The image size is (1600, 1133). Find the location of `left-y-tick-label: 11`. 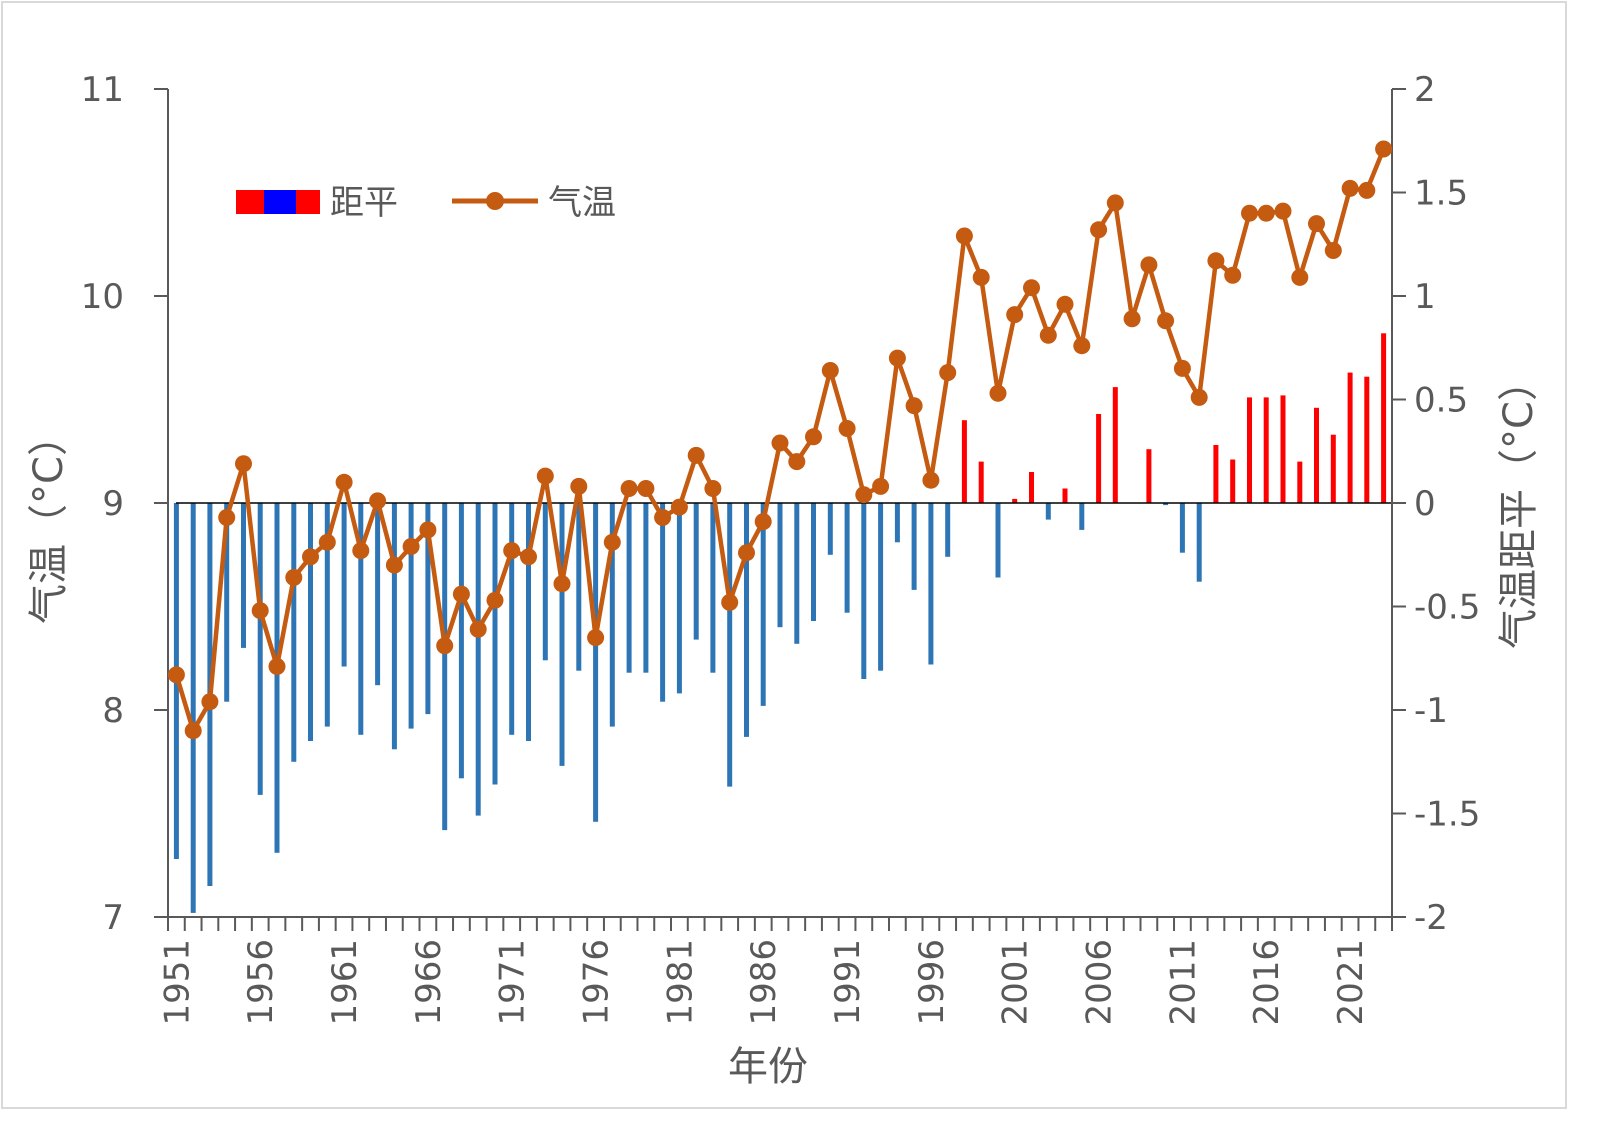

left-y-tick-label: 11 is located at coordinates (102, 90).